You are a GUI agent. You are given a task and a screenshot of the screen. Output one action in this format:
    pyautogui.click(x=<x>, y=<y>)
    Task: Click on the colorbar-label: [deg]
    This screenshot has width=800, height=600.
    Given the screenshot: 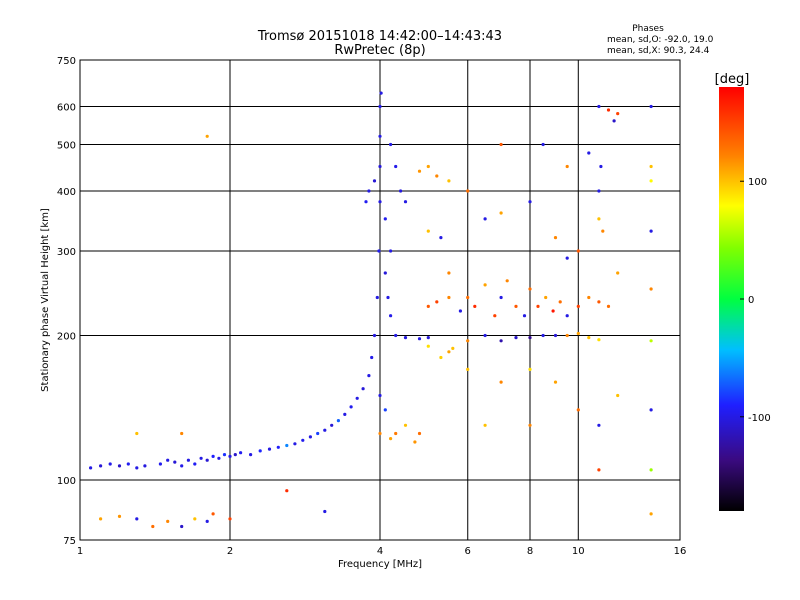 What is the action you would take?
    pyautogui.click(x=732, y=79)
    